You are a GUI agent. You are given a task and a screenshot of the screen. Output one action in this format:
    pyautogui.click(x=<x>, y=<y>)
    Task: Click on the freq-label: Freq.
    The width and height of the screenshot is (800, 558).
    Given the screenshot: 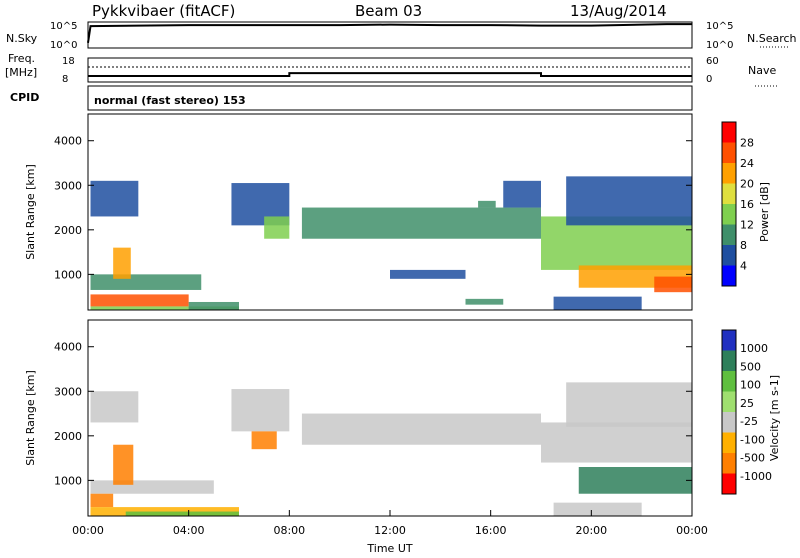 What is the action you would take?
    pyautogui.click(x=21, y=58)
    